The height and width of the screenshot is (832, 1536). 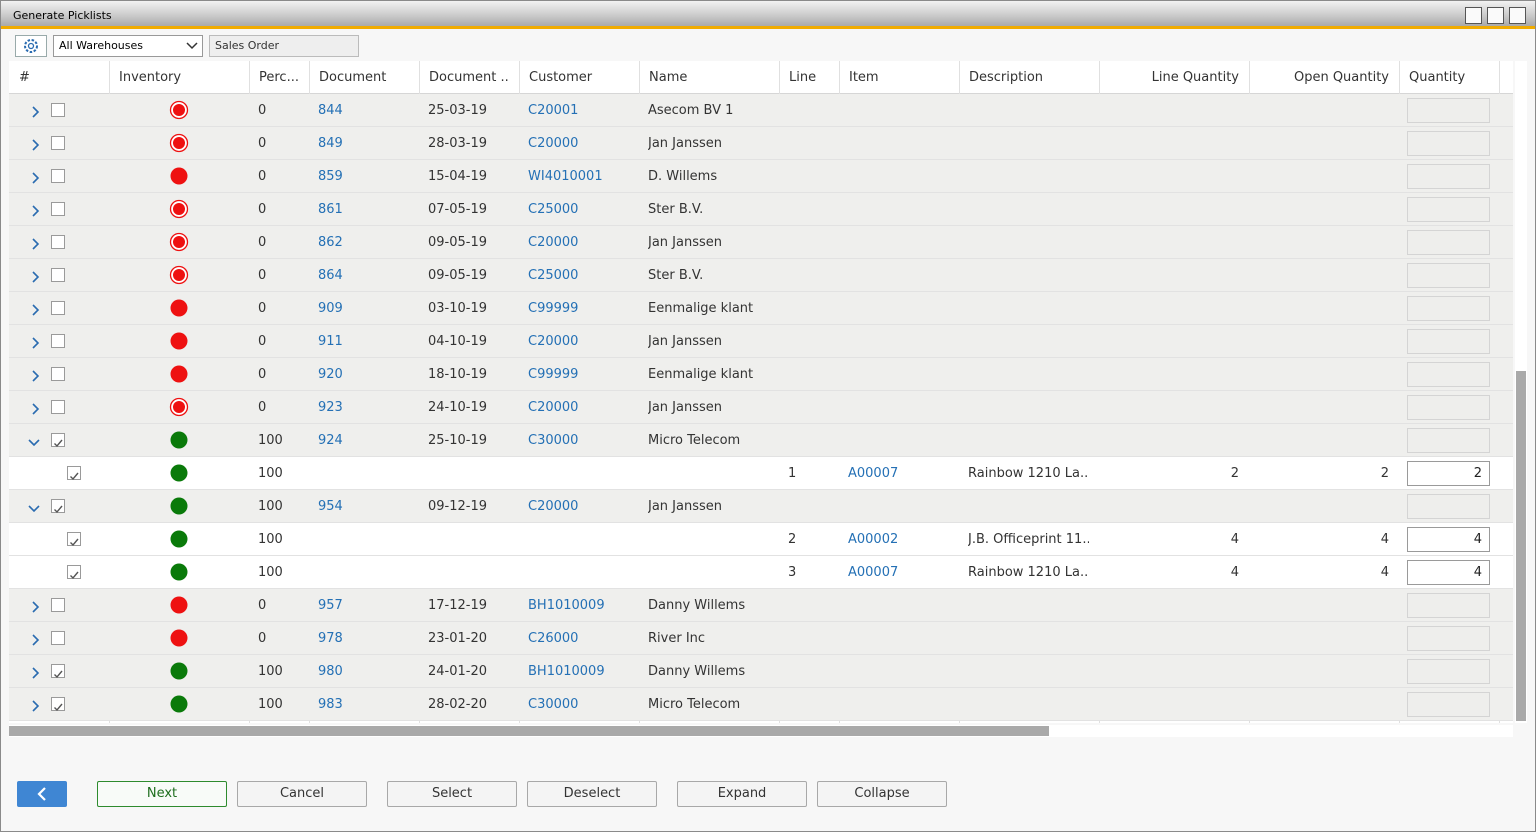 What do you see at coordinates (330, 407) in the screenshot?
I see `cell-link: 923` at bounding box center [330, 407].